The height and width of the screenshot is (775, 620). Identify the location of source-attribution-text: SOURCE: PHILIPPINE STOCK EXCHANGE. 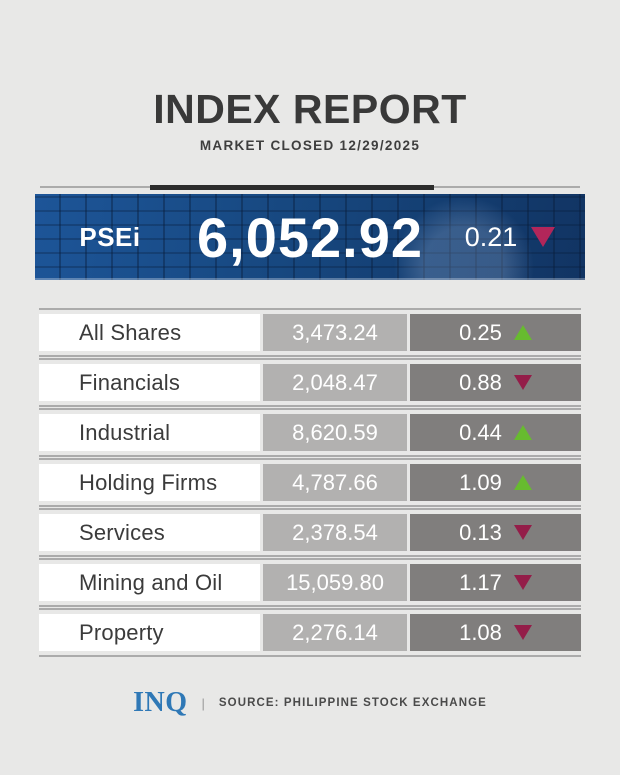
(352, 703).